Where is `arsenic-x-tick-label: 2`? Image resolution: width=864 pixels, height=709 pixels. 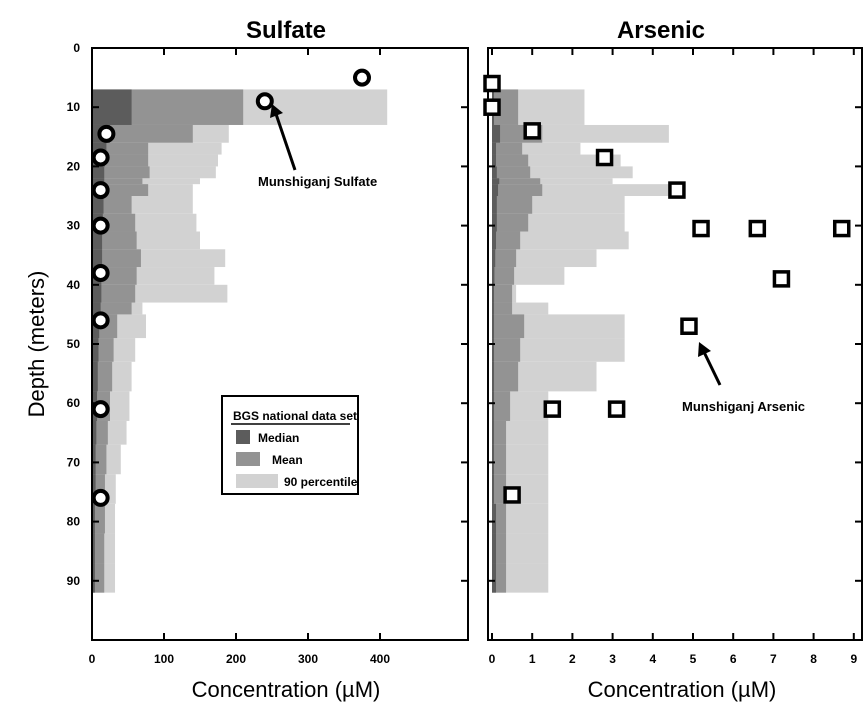
arsenic-x-tick-label: 2 is located at coordinates (572, 659).